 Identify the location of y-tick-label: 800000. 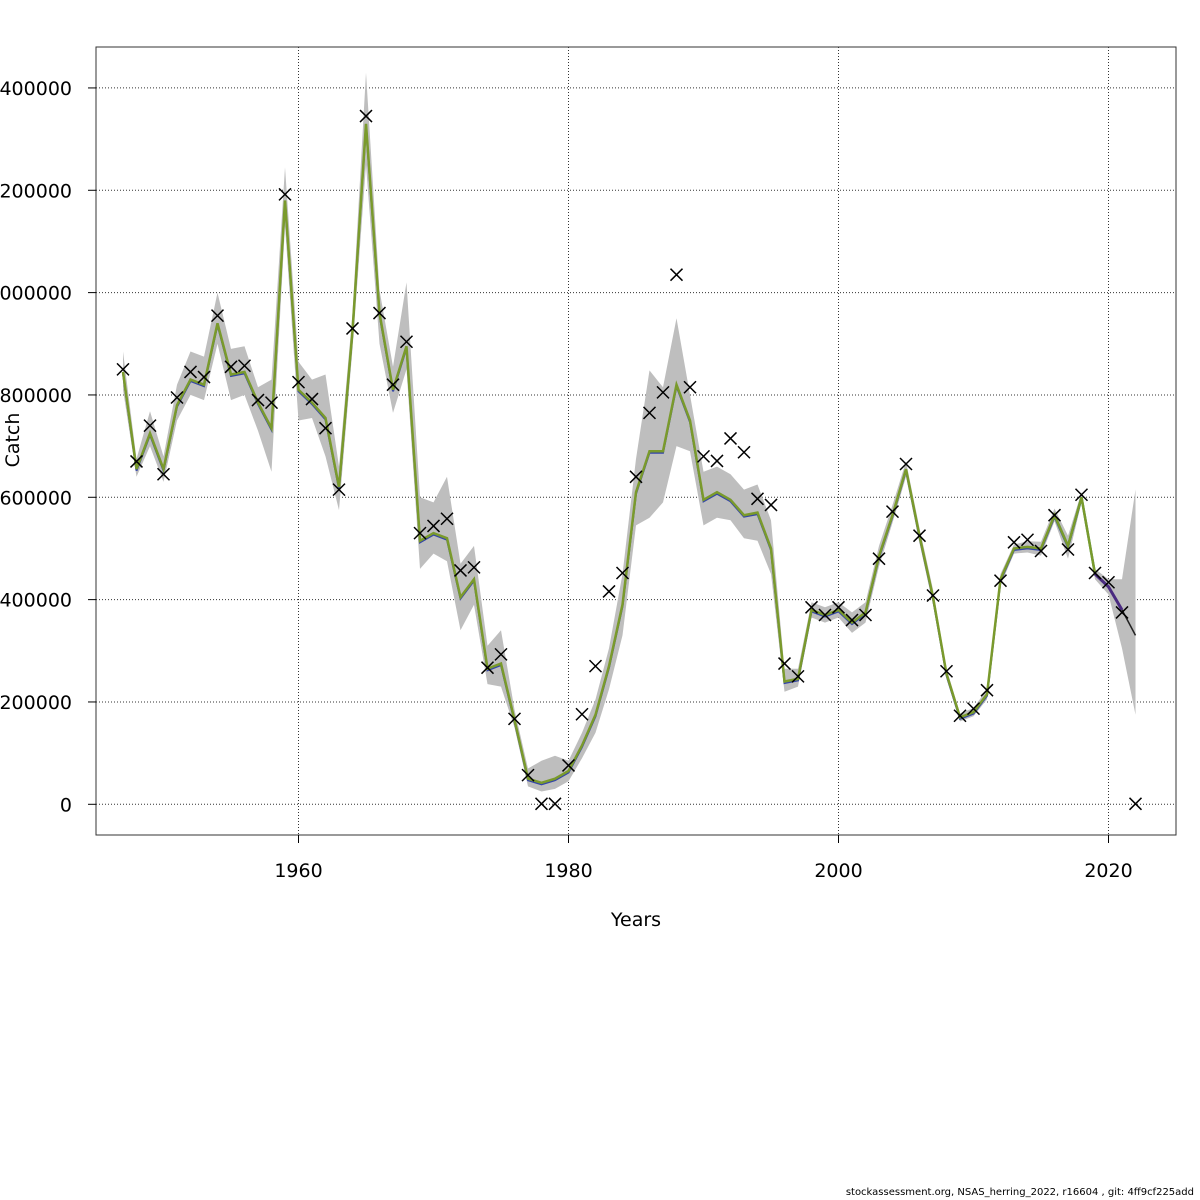
(36, 396).